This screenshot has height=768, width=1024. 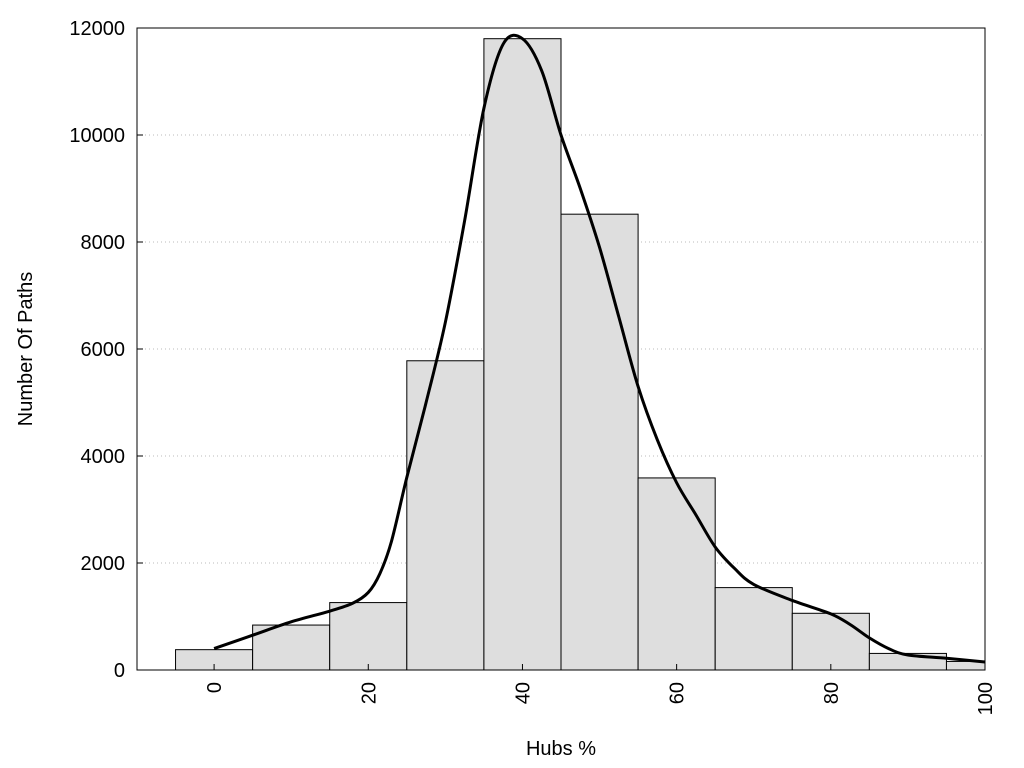 What do you see at coordinates (119, 671) in the screenshot?
I see `y-tick-label: 0` at bounding box center [119, 671].